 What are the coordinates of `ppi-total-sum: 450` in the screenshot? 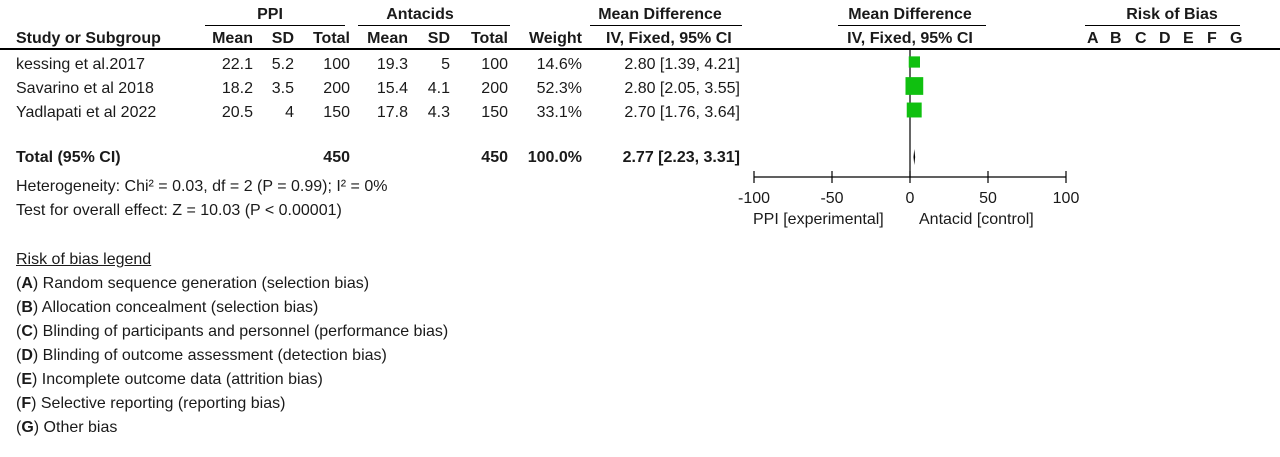 It's located at (336, 157).